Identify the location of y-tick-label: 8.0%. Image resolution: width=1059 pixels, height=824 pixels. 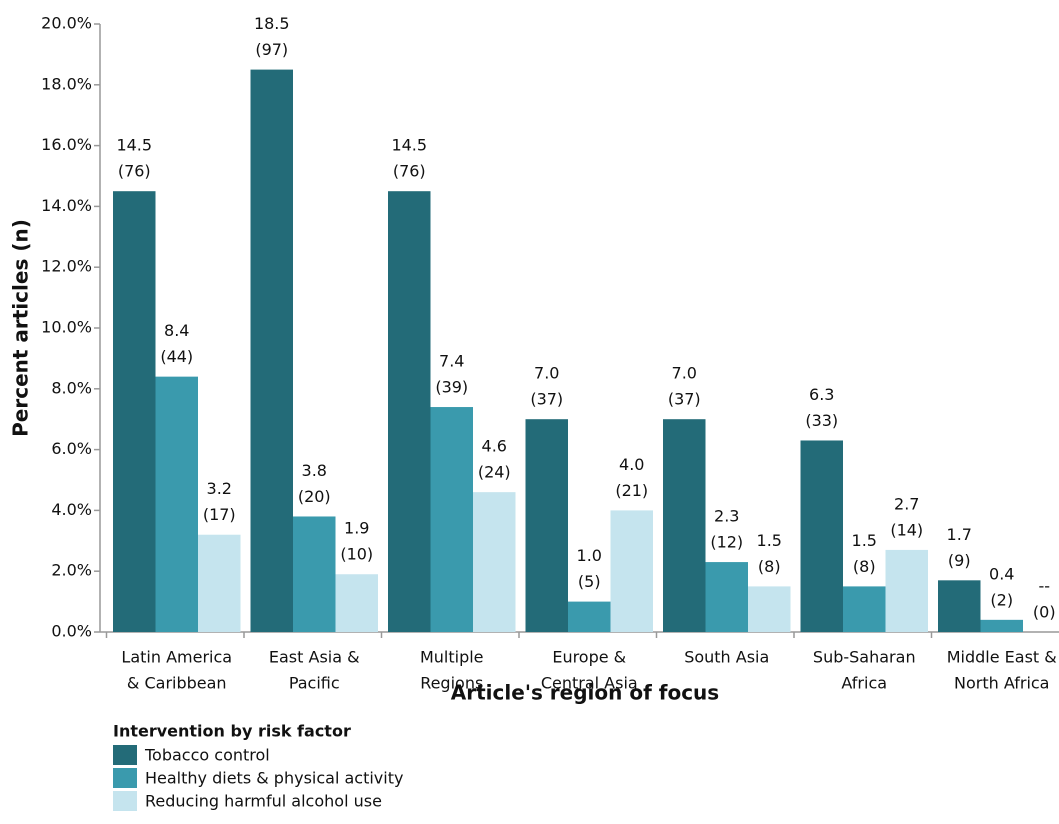
(71, 387).